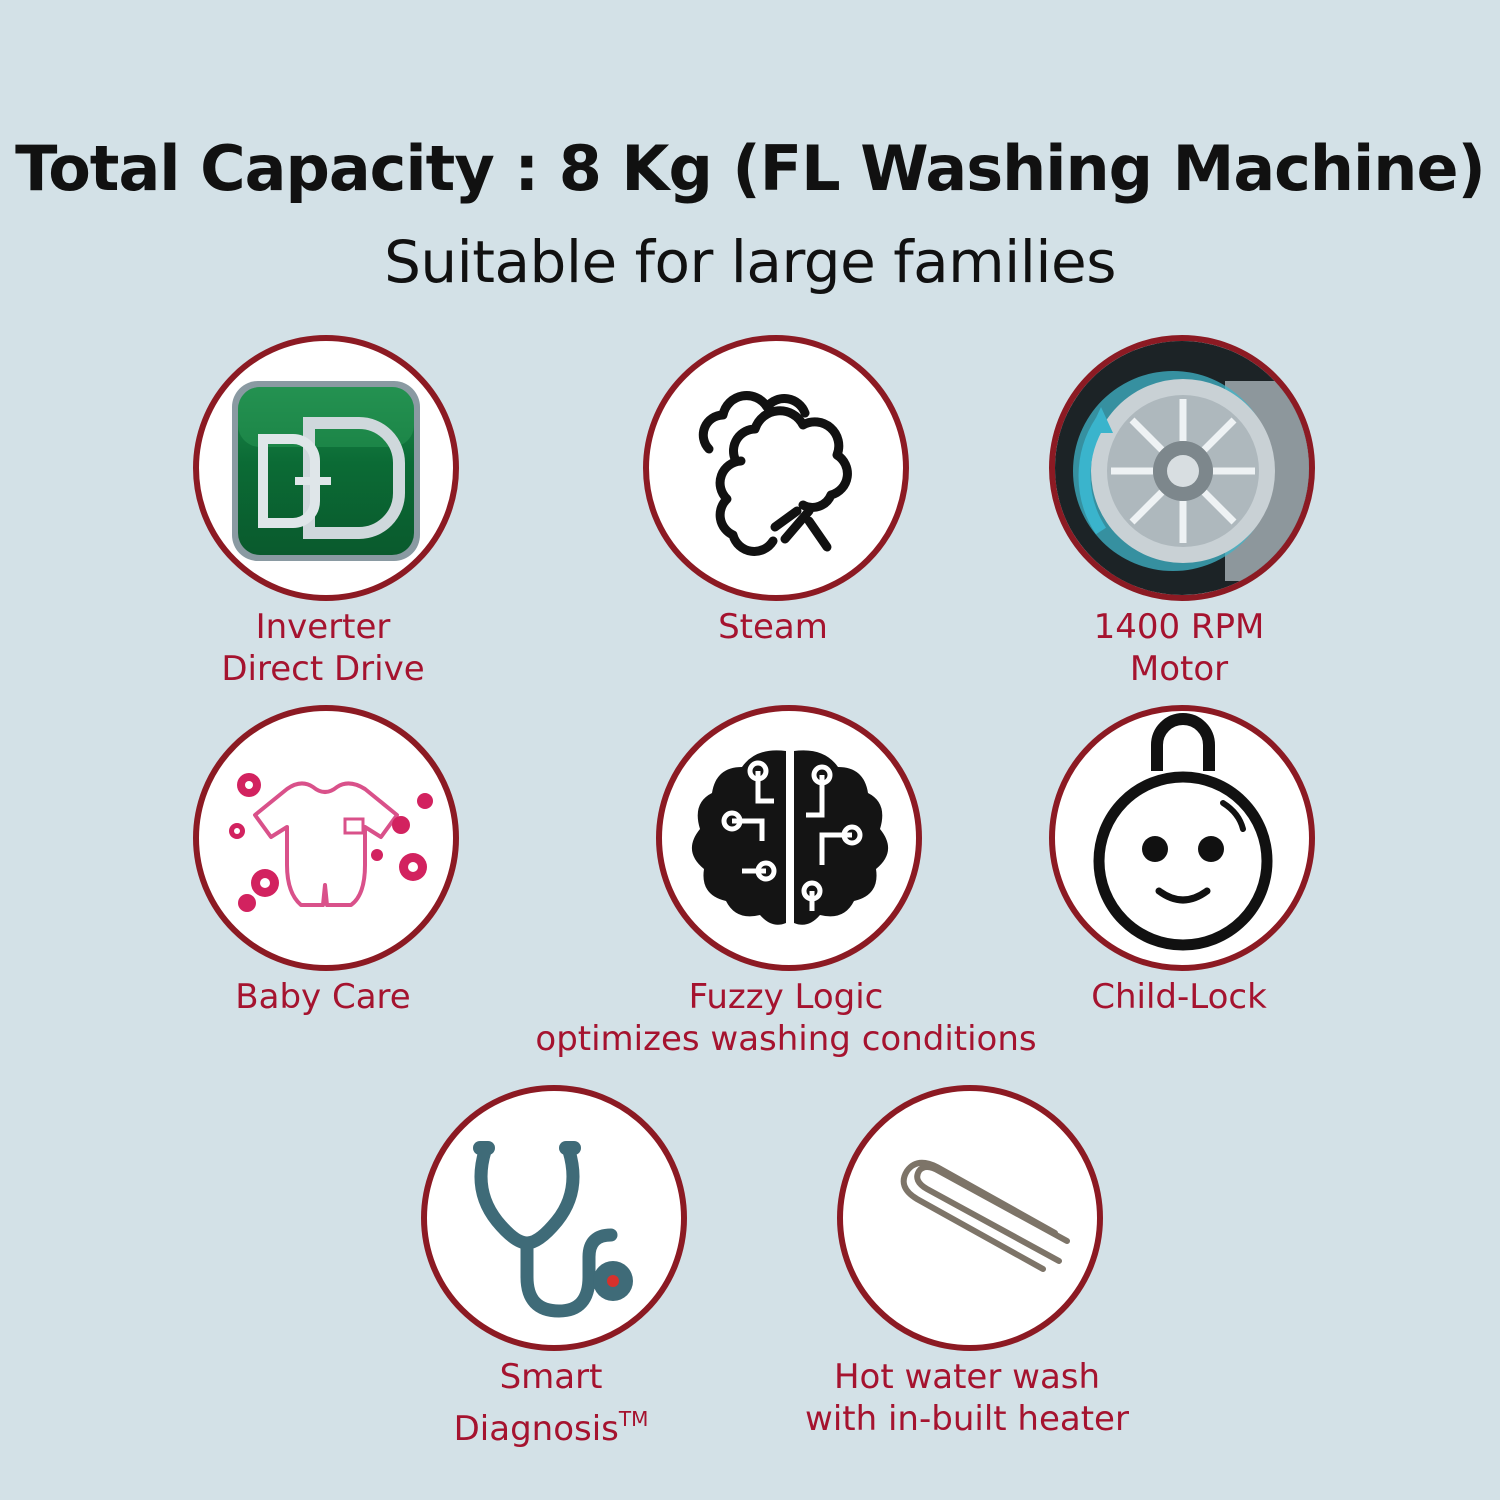 The height and width of the screenshot is (1500, 1500). I want to click on stethoscope-icon, so click(553, 1229).